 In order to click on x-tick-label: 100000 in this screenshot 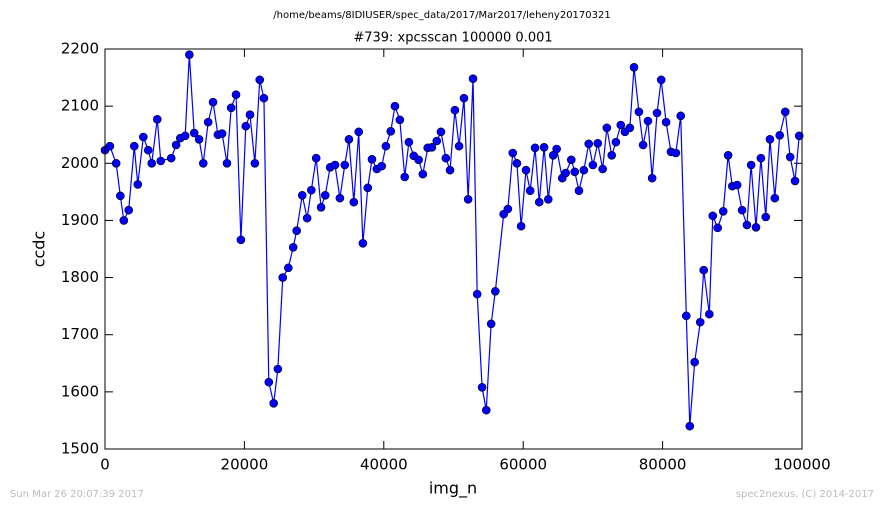, I will do `click(801, 465)`.